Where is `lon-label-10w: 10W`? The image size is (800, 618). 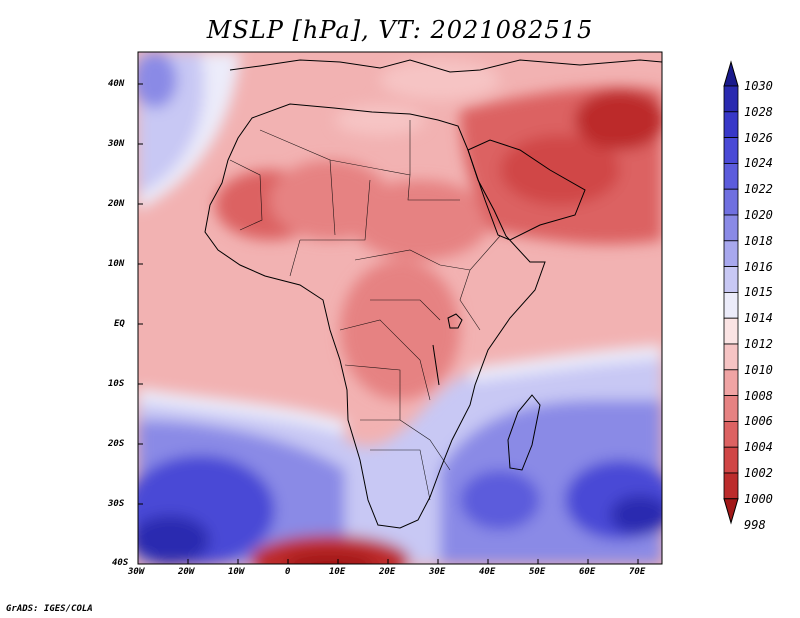
lon-label-10w: 10W is located at coordinates (236, 572).